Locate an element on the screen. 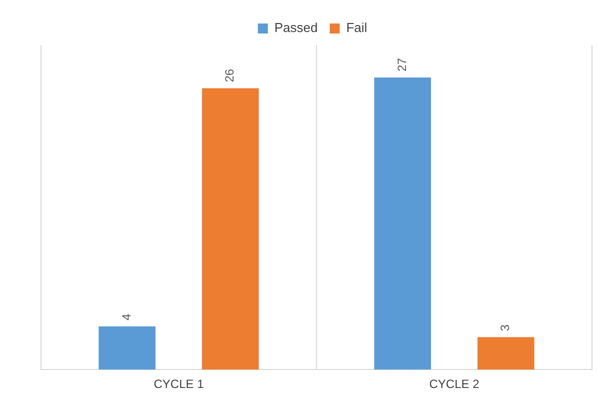  x-tick-label: CYCLE 1 is located at coordinates (179, 384).